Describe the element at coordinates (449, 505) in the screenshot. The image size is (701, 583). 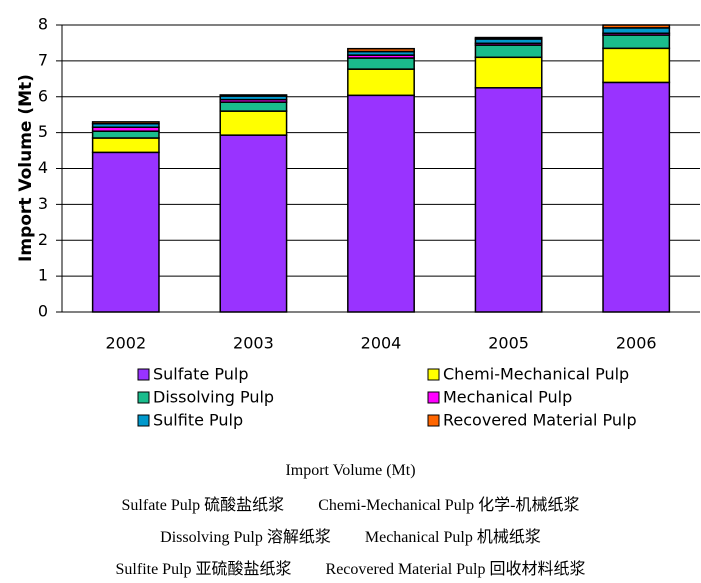
I see `caption-item: Chemi-Mechanical Pulp 化学-机械纸浆` at that location.